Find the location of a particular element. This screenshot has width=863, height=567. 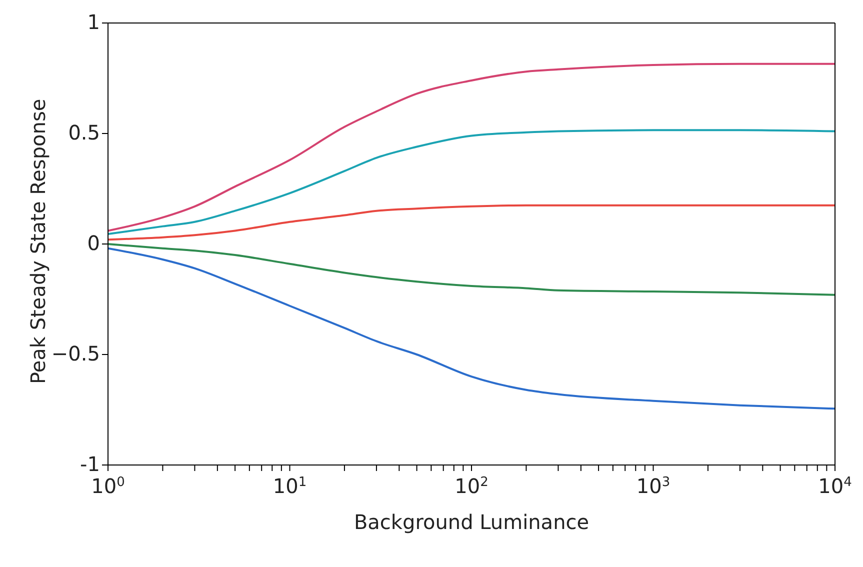

y-tick-label: -1 is located at coordinates (90, 464).